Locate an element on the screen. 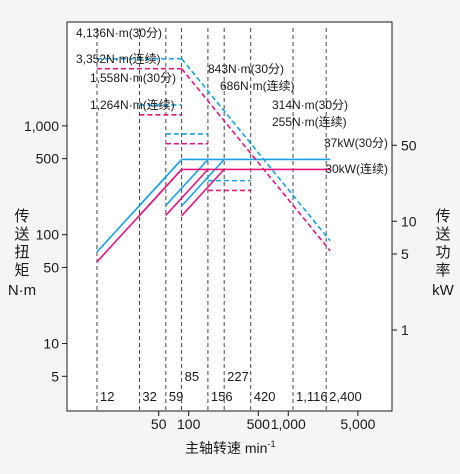 The image size is (460, 474). left-axis-unit: N·m is located at coordinates (22, 290).